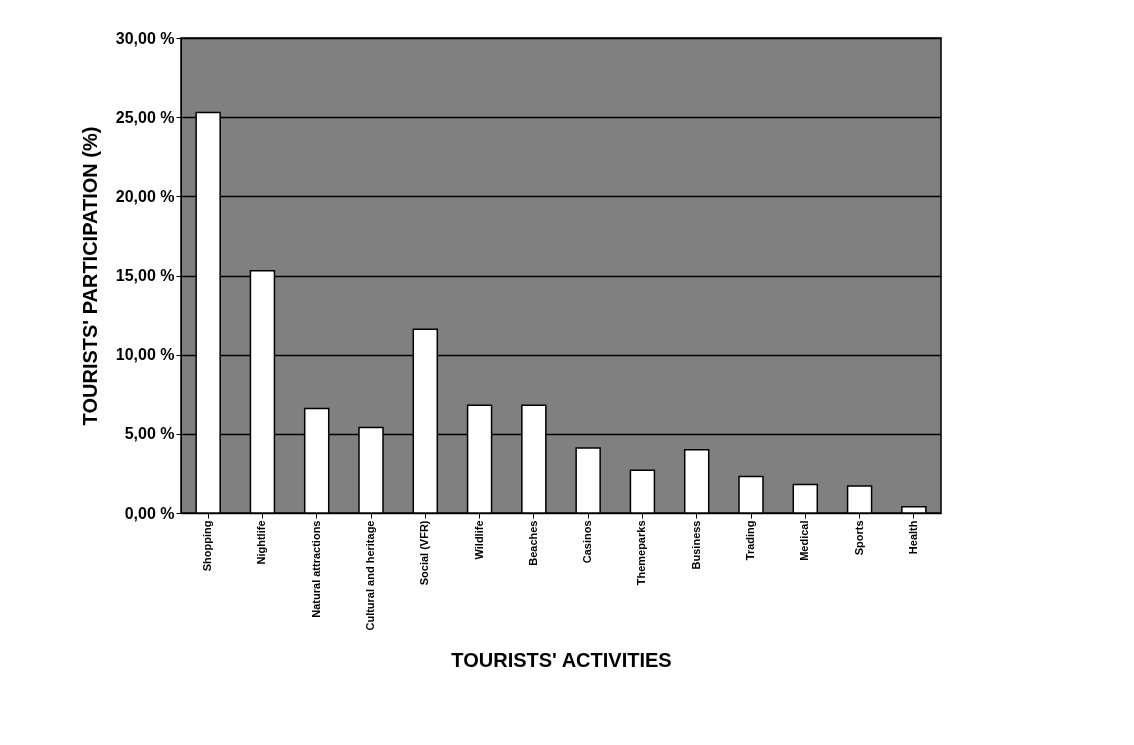  What do you see at coordinates (145, 275) in the screenshot?
I see `y-tick-label: 15,00 %` at bounding box center [145, 275].